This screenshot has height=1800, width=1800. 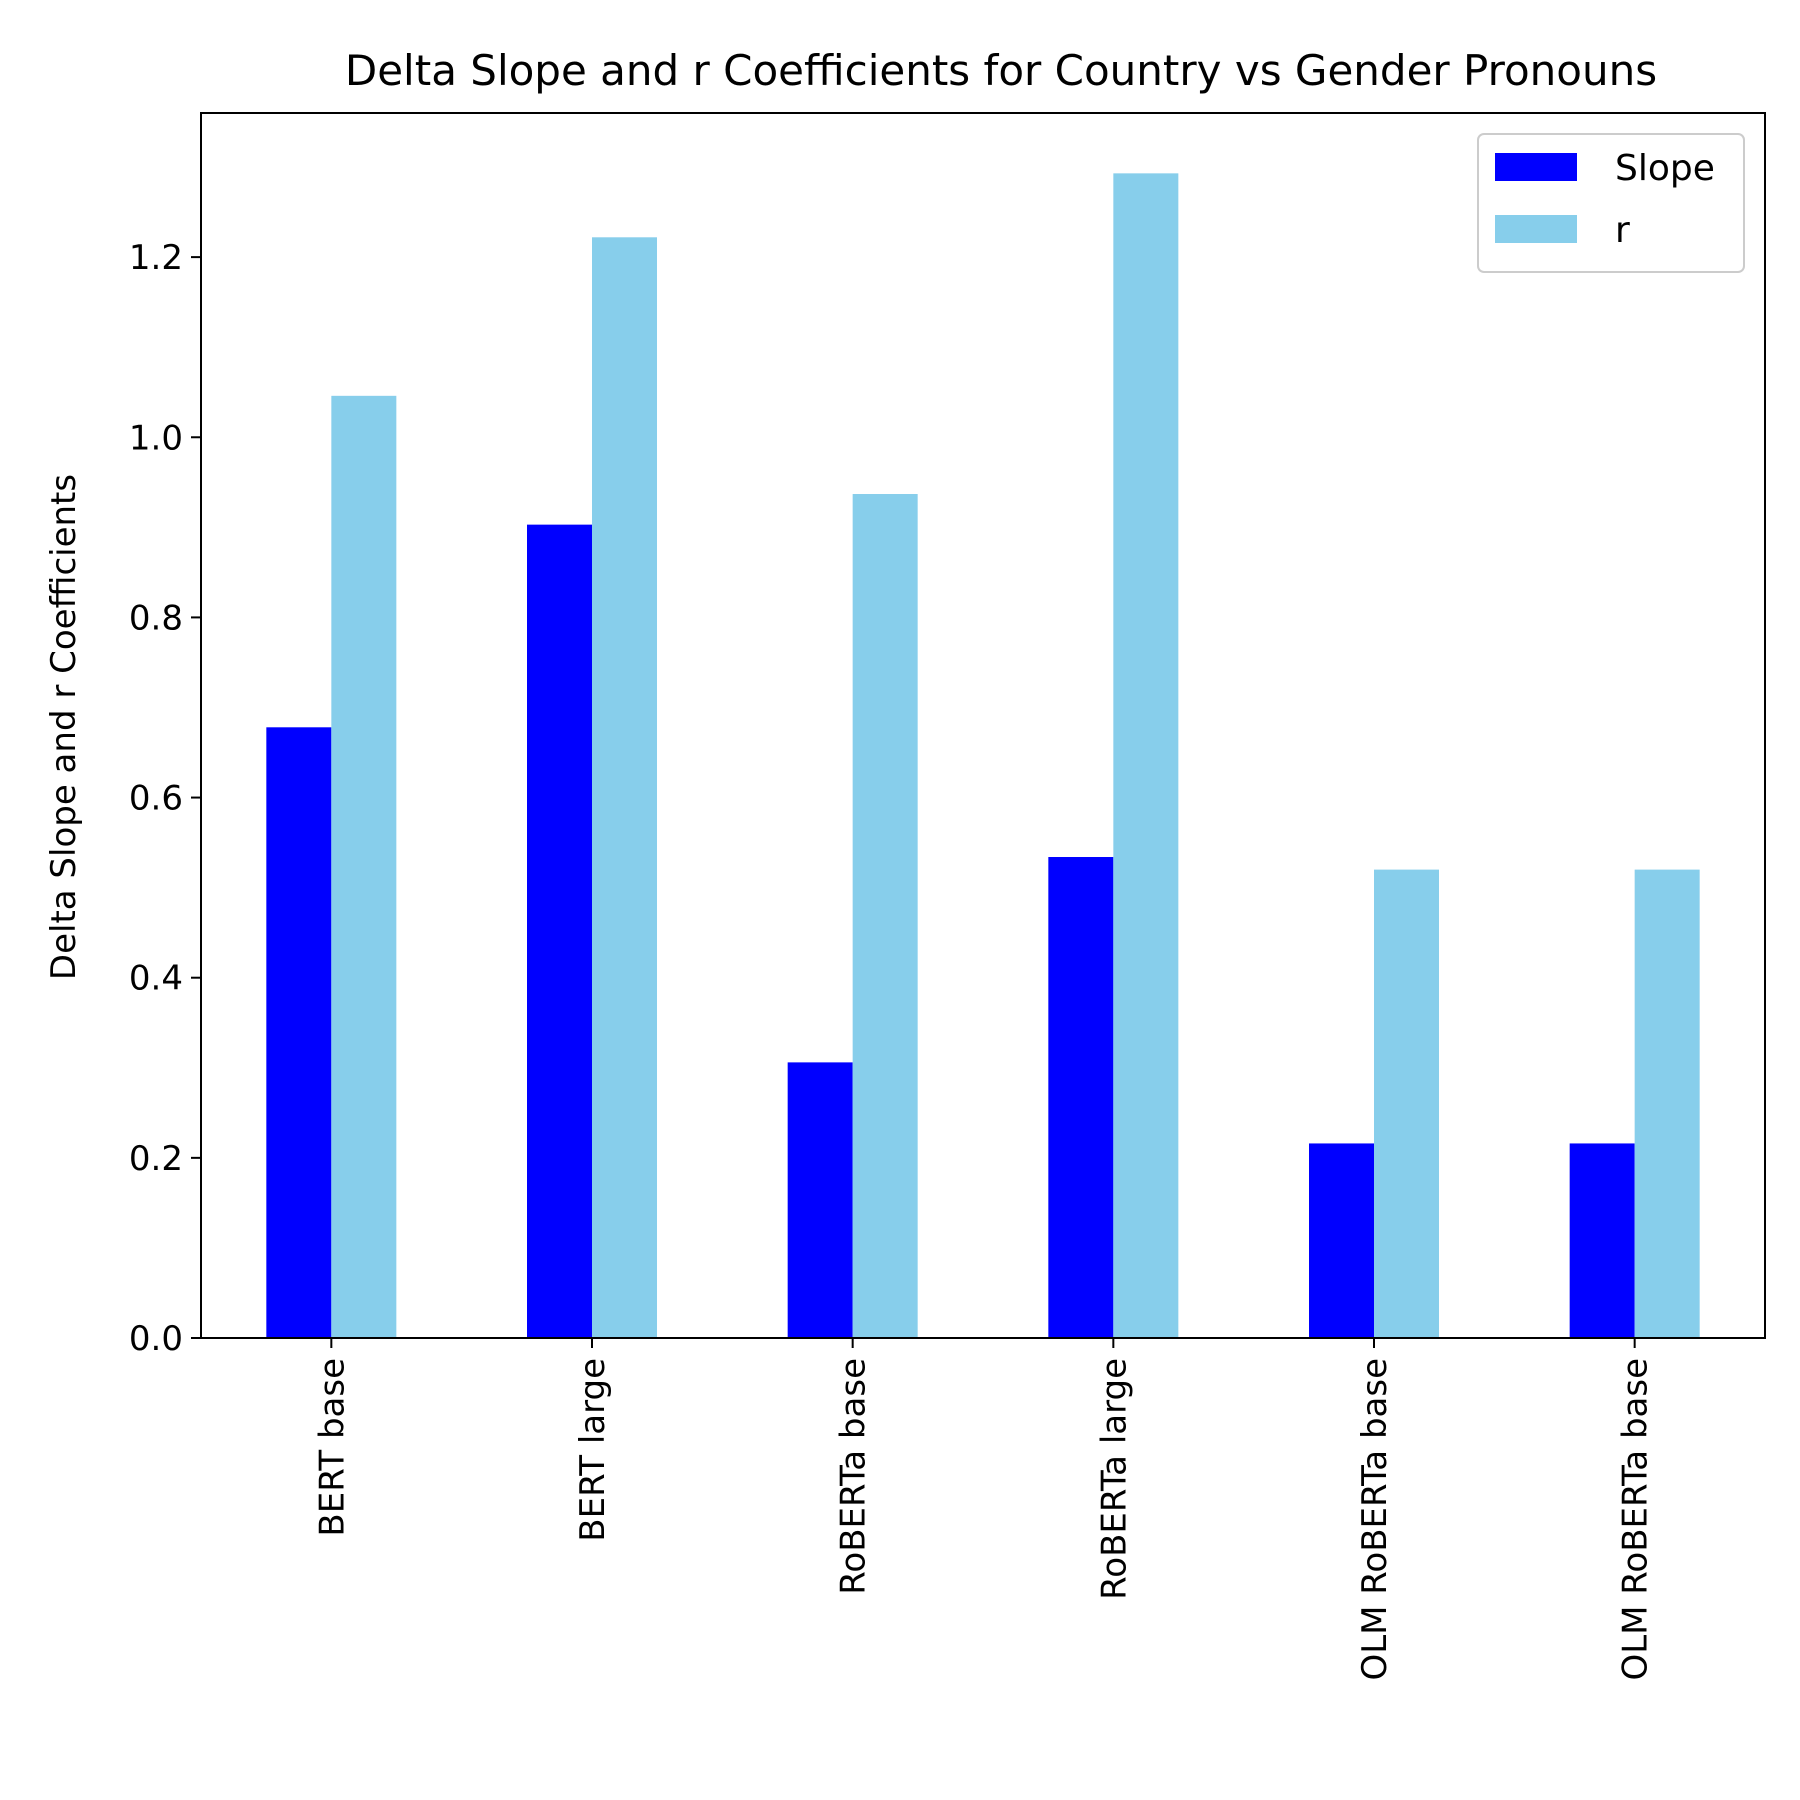 What do you see at coordinates (156, 258) in the screenshot?
I see `y-tick-label: 1.2` at bounding box center [156, 258].